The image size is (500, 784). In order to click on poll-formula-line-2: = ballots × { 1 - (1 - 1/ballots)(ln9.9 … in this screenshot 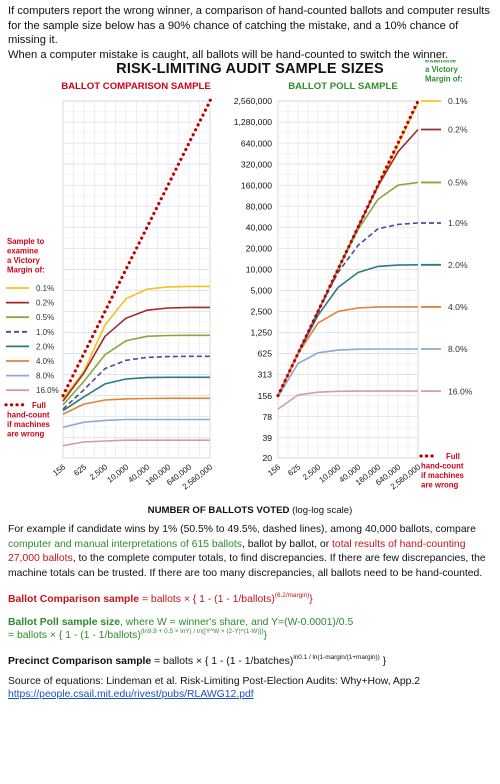, I will do `click(251, 635)`.